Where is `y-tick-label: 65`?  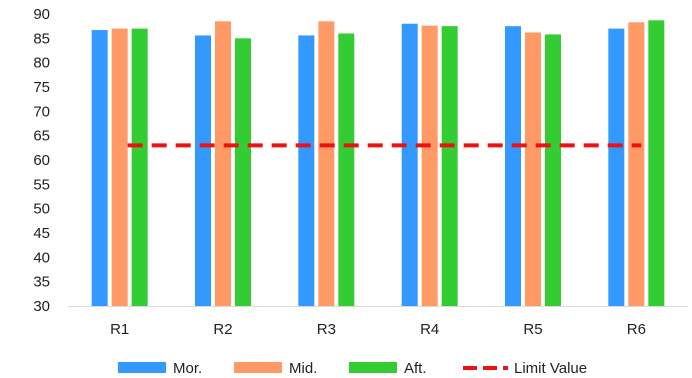
y-tick-label: 65 is located at coordinates (41, 136).